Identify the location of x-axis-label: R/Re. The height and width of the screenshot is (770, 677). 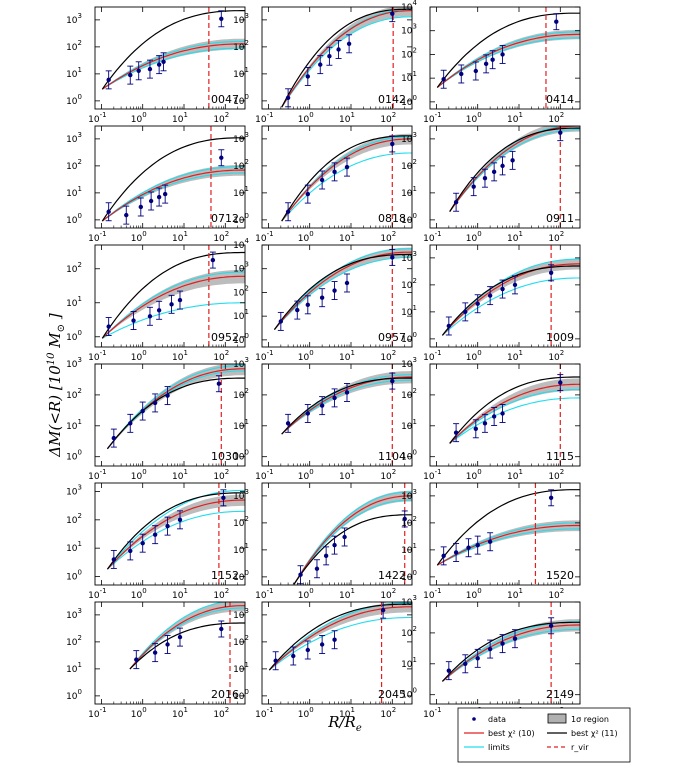
(344, 723).